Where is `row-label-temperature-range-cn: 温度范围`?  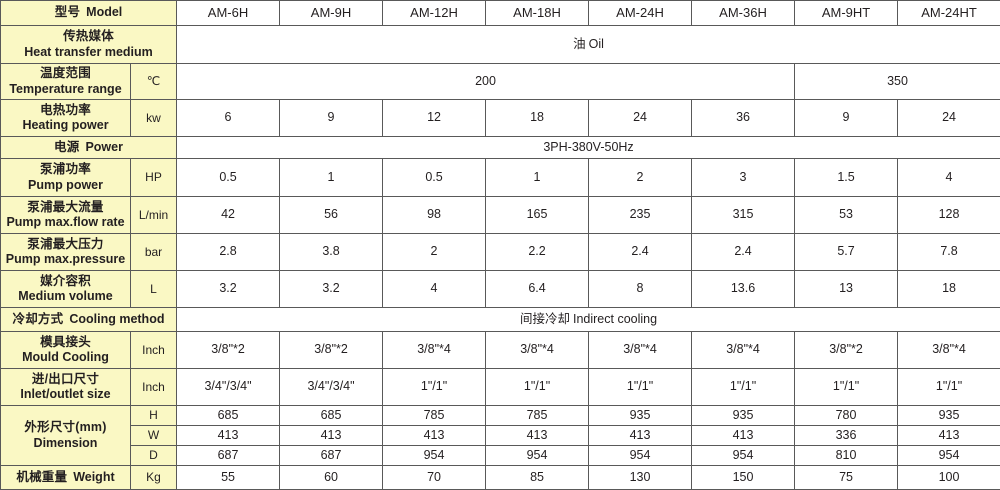
row-label-temperature-range-cn: 温度范围 is located at coordinates (65, 73).